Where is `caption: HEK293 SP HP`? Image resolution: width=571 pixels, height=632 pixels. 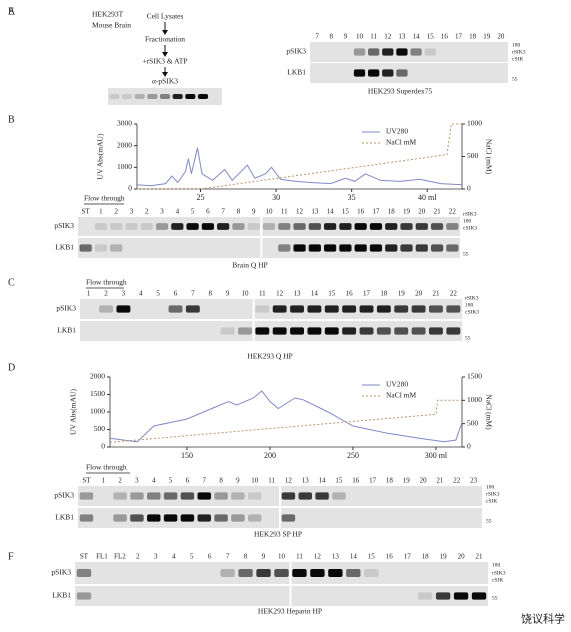
caption: HEK293 SP HP is located at coordinates (278, 534).